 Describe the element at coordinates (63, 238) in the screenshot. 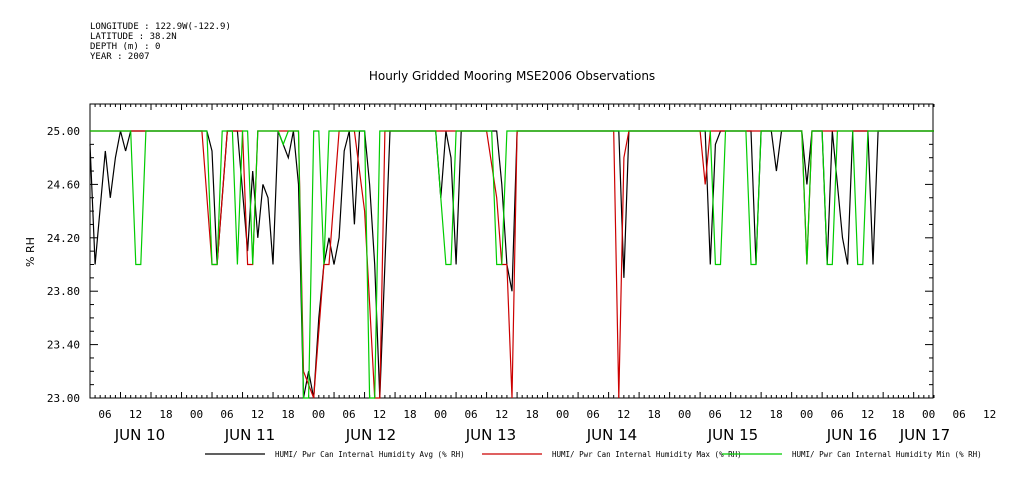

I see `y-tick-label: 24.20` at that location.